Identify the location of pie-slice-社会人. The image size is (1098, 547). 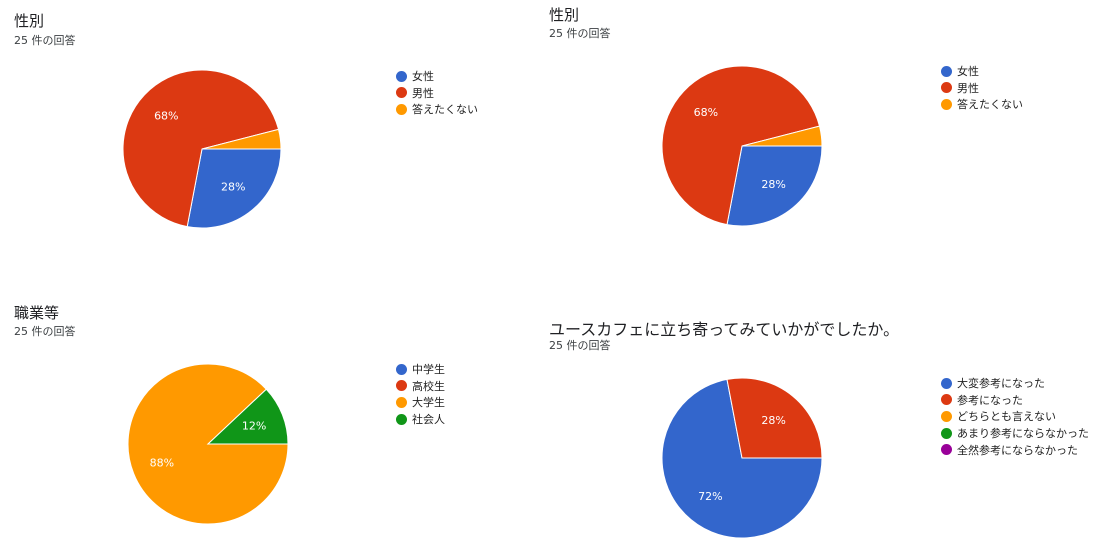
(247, 416).